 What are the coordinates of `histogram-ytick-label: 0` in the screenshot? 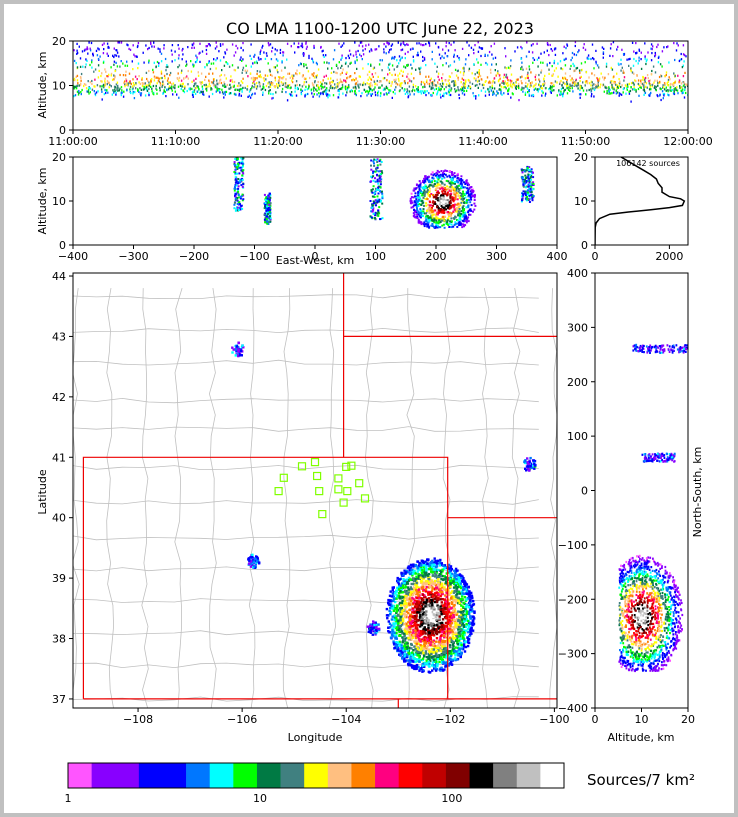 It's located at (584, 245).